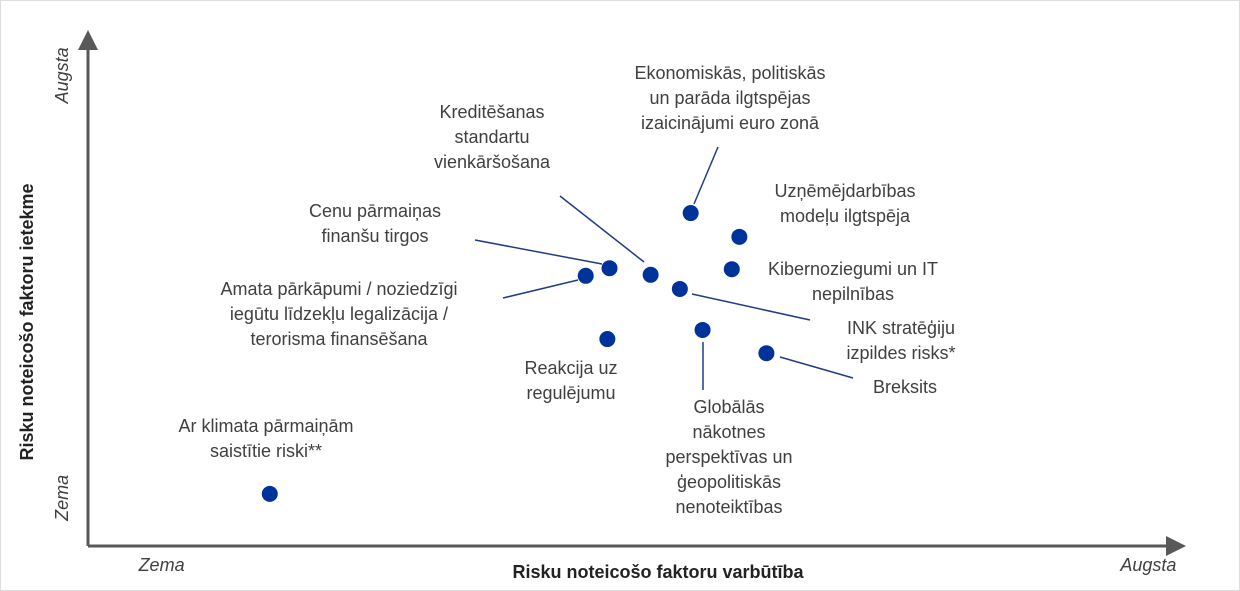 The height and width of the screenshot is (591, 1240). Describe the element at coordinates (905, 387) in the screenshot. I see `point-label: Breksits` at that location.